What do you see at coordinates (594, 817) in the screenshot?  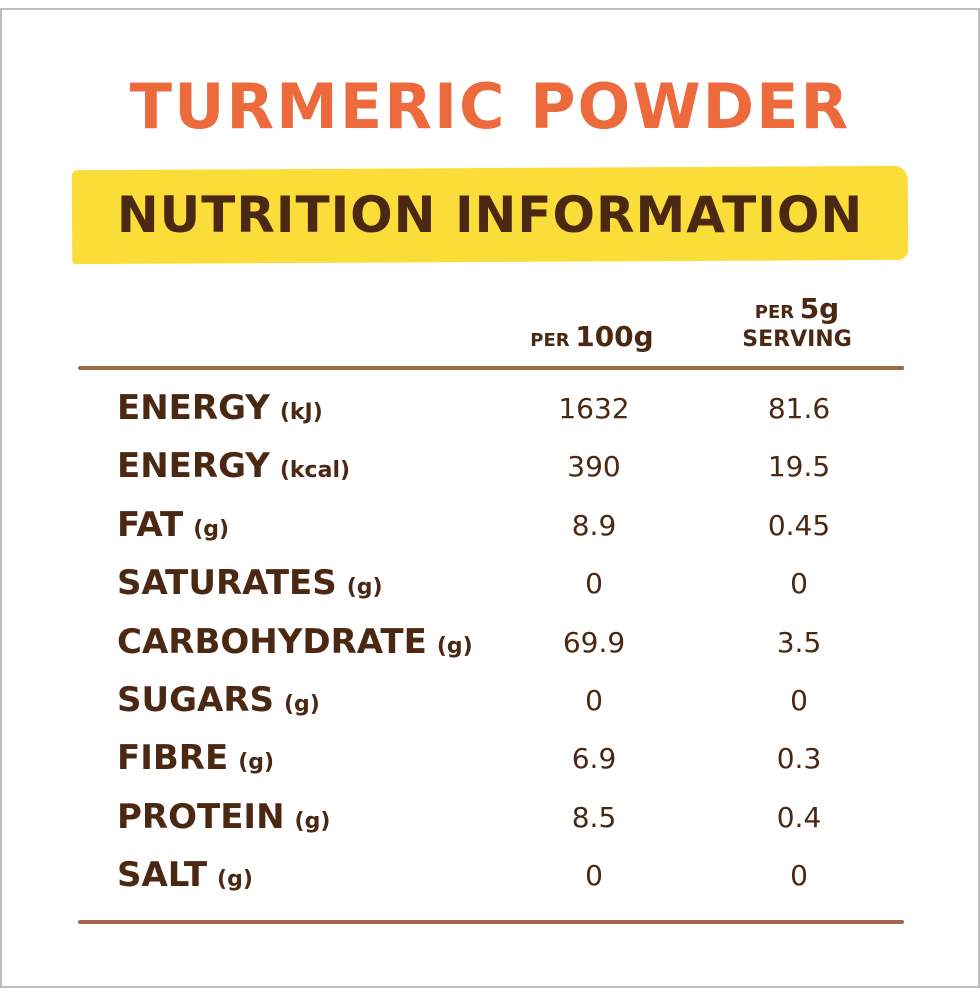 I see `value-cell: 8.5` at bounding box center [594, 817].